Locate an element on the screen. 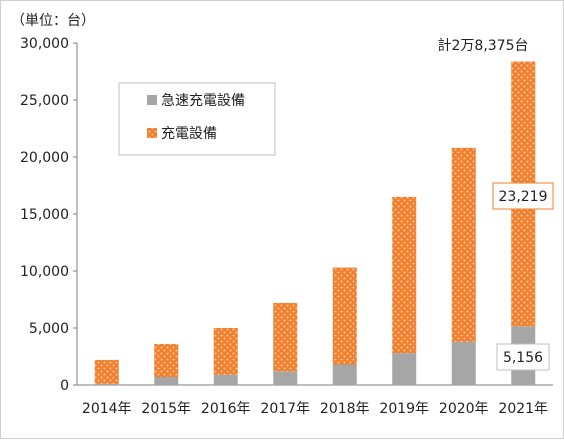 Image resolution: width=564 pixels, height=440 pixels. total-annotation: 計2万8,375台 is located at coordinates (483, 46).